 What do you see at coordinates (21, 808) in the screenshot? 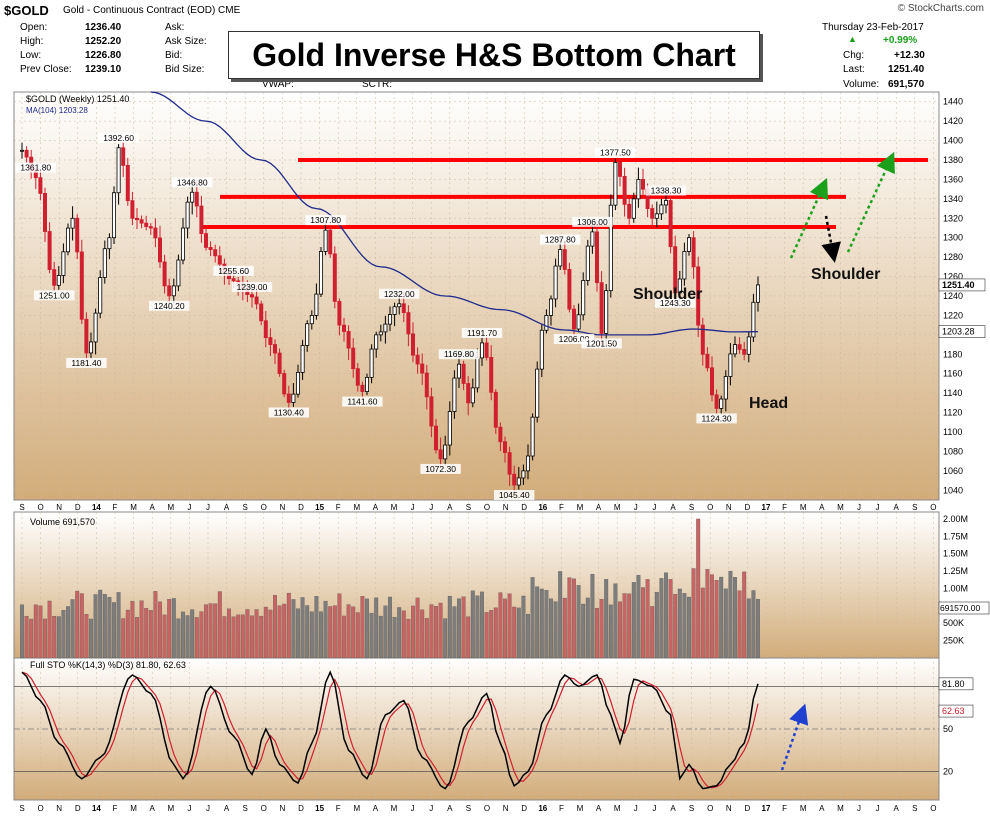
I see `month-tick-label-bottom: S` at bounding box center [21, 808].